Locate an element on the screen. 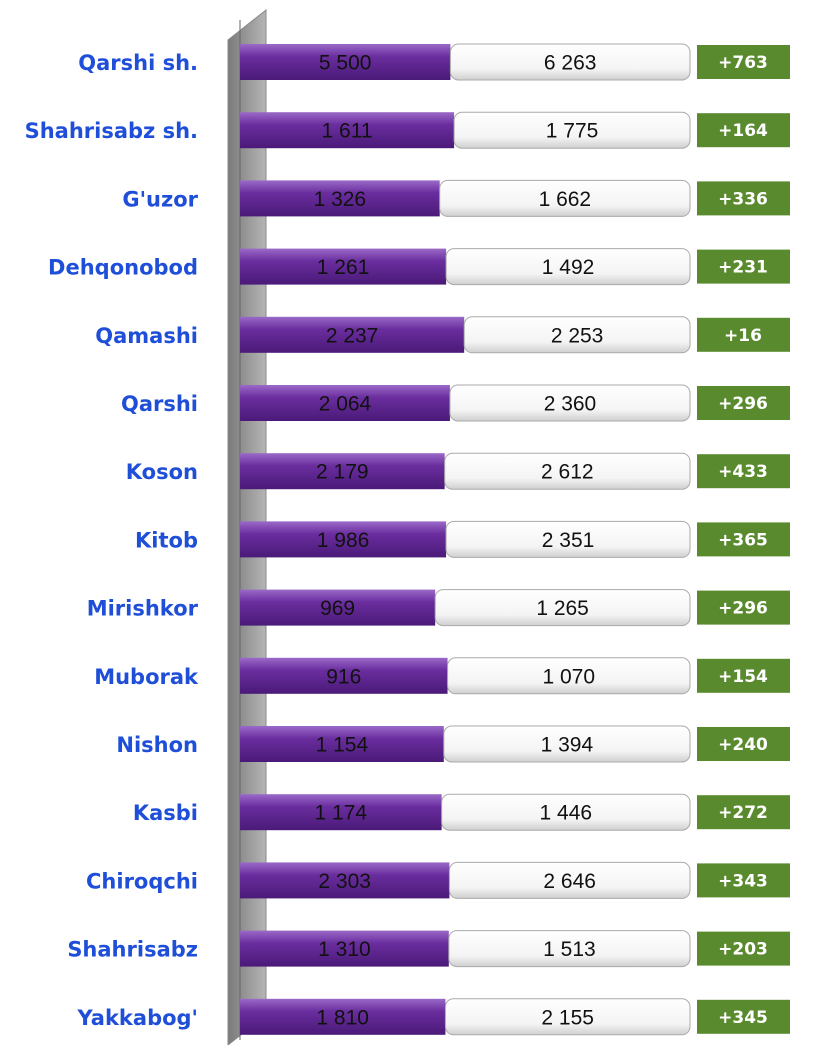  value-label: 2 253 is located at coordinates (577, 335).